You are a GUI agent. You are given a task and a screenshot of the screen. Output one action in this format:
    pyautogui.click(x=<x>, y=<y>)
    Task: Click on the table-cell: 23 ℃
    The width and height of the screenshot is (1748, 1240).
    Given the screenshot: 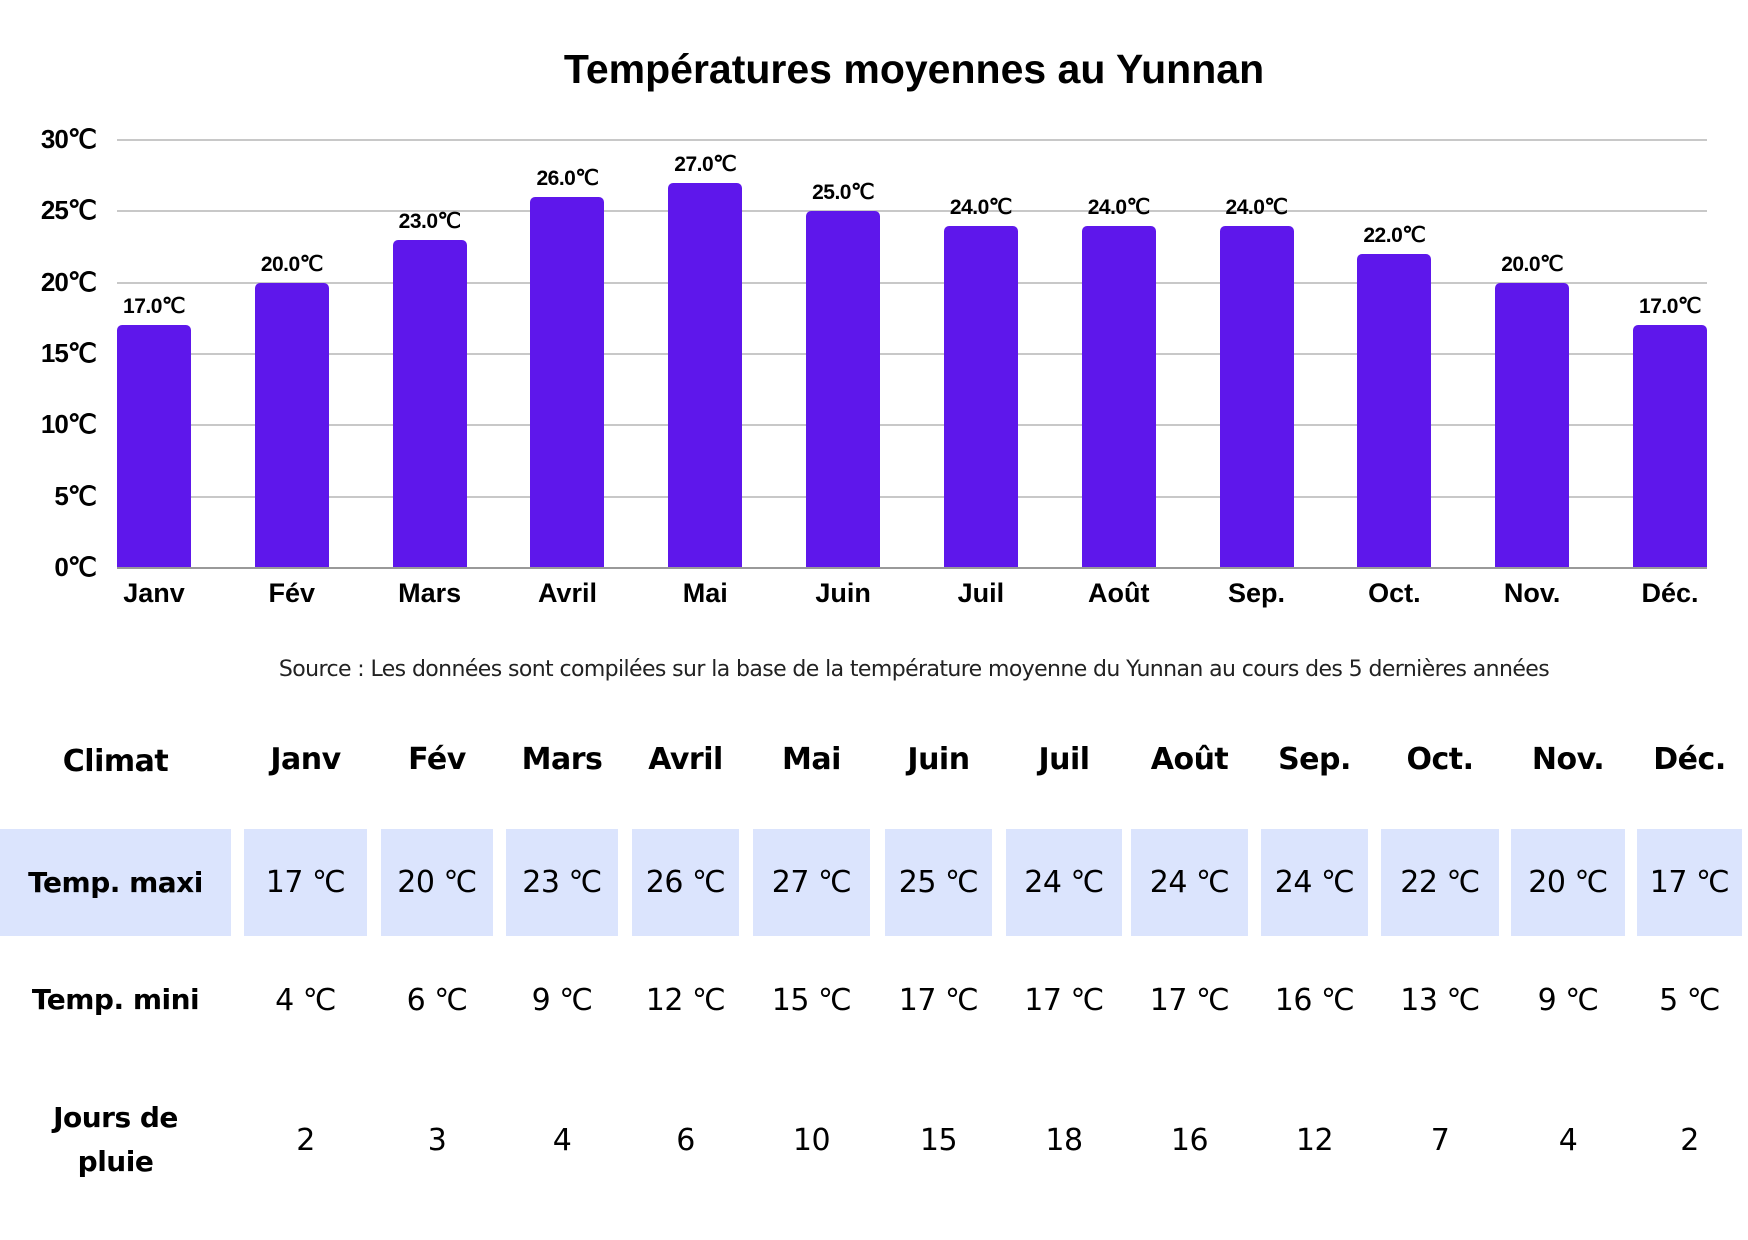 What is the action you would take?
    pyautogui.click(x=562, y=882)
    